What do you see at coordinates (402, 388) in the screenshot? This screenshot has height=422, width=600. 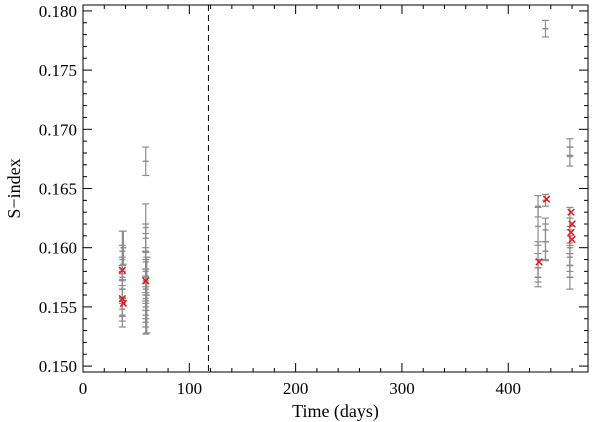 I see `x-tick-label: 300` at bounding box center [402, 388].